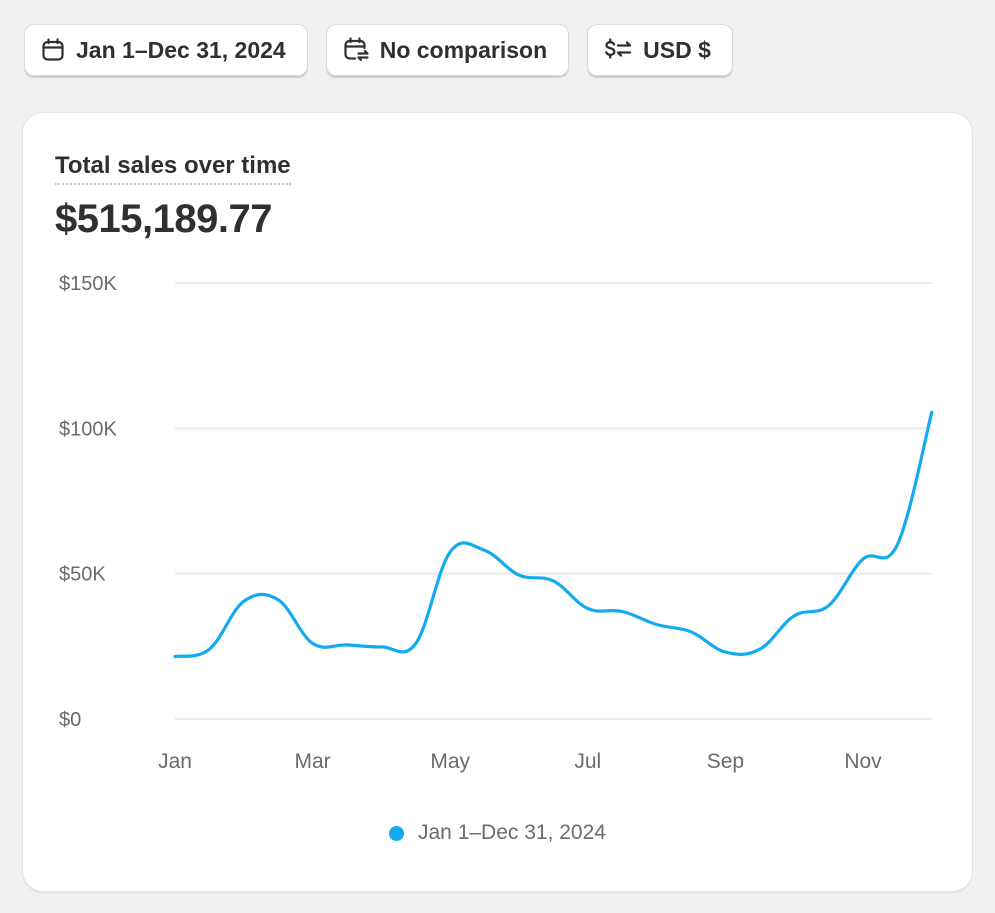 This screenshot has height=913, width=995. I want to click on currency-button: USD $, so click(660, 50).